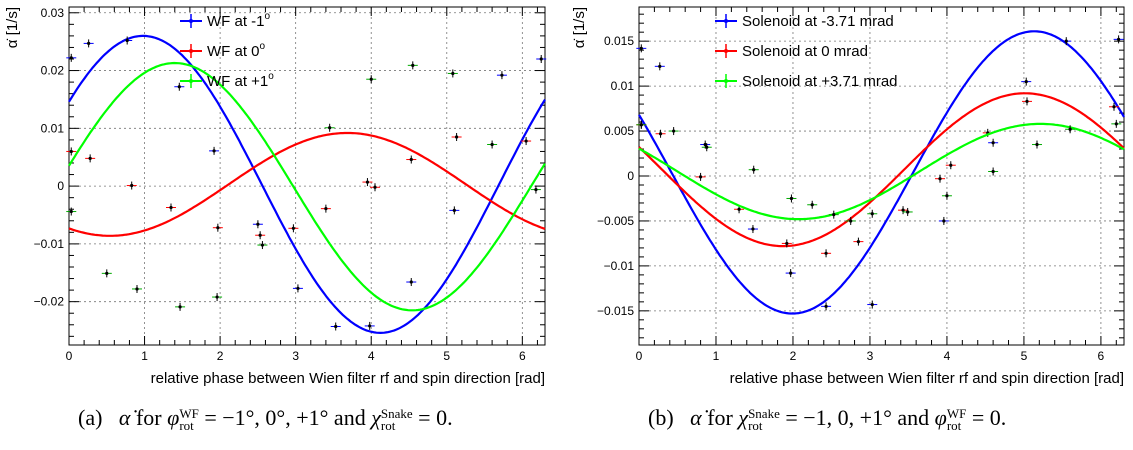 The width and height of the screenshot is (1133, 450). I want to click on panel-b-series-2-legend-marker, so click(726, 51).